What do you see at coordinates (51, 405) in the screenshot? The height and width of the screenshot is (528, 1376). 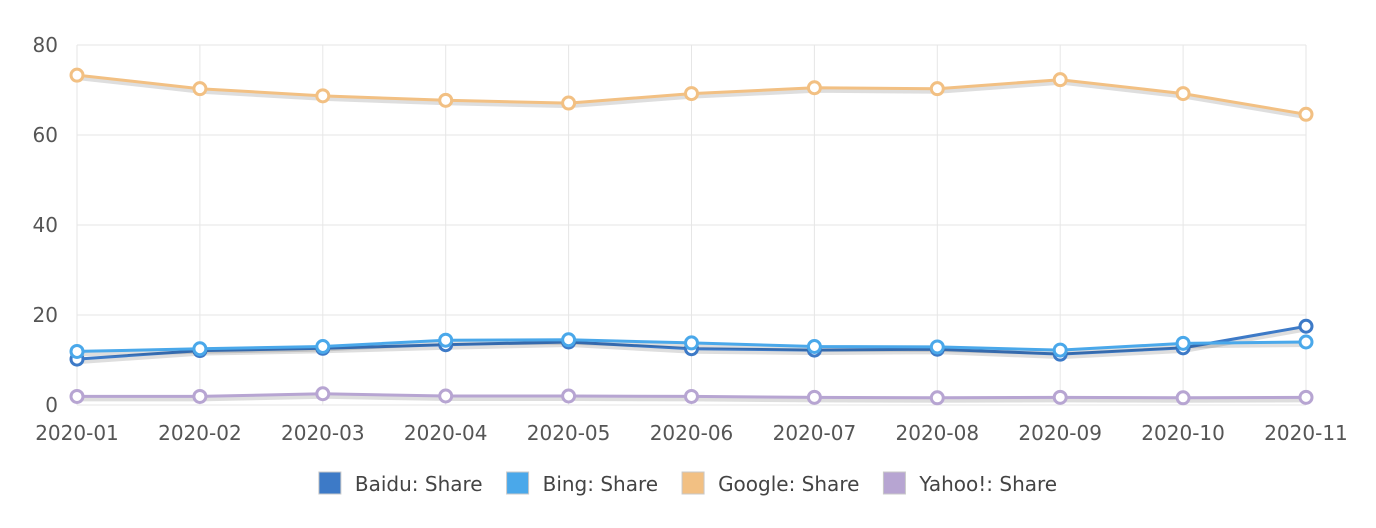 I see `y-tick-label: 0` at bounding box center [51, 405].